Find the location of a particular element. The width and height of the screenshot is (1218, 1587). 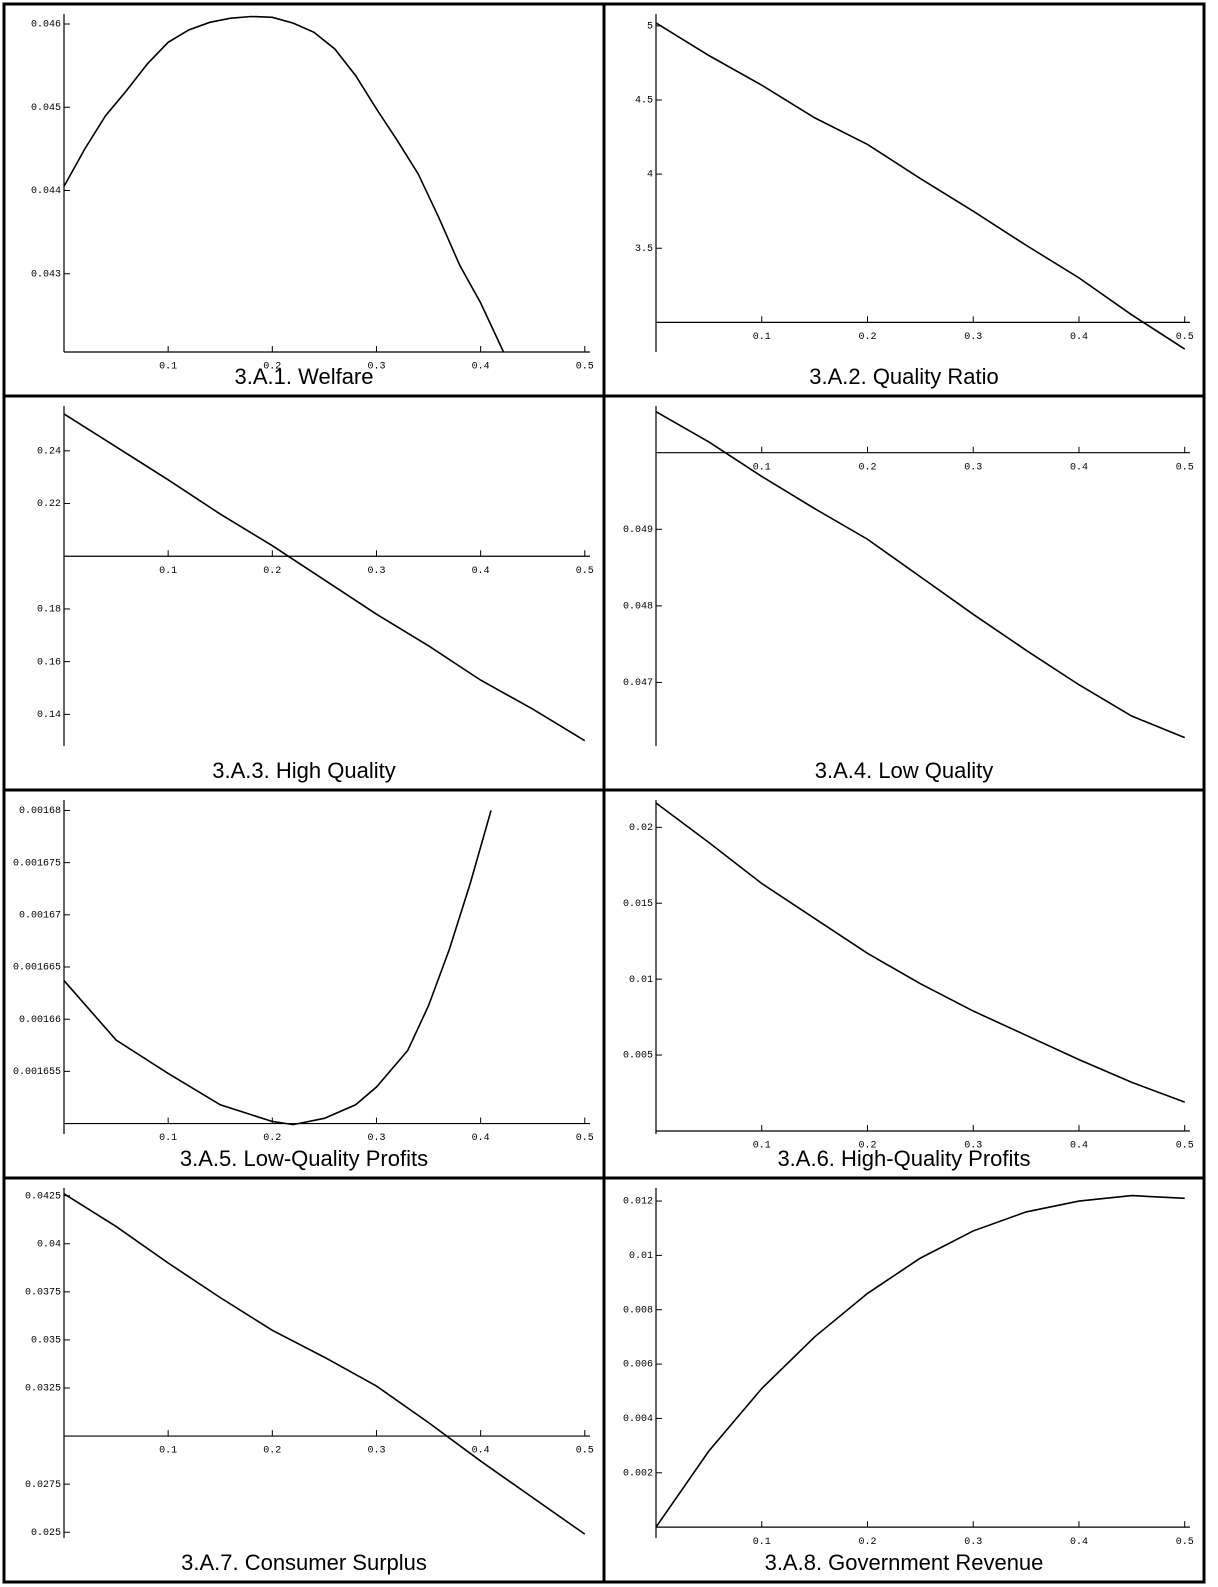

y-tick-label: 0.047 is located at coordinates (638, 683).